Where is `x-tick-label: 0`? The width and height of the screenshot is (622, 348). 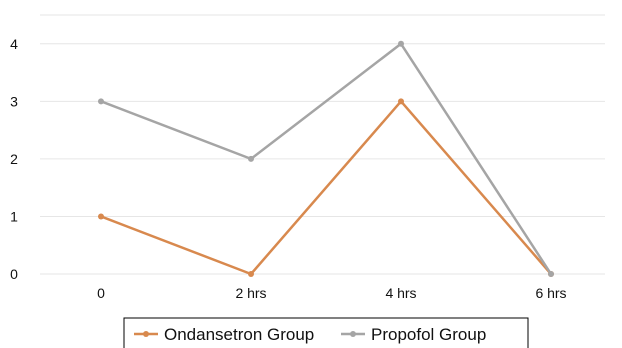 x-tick-label: 0 is located at coordinates (101, 293).